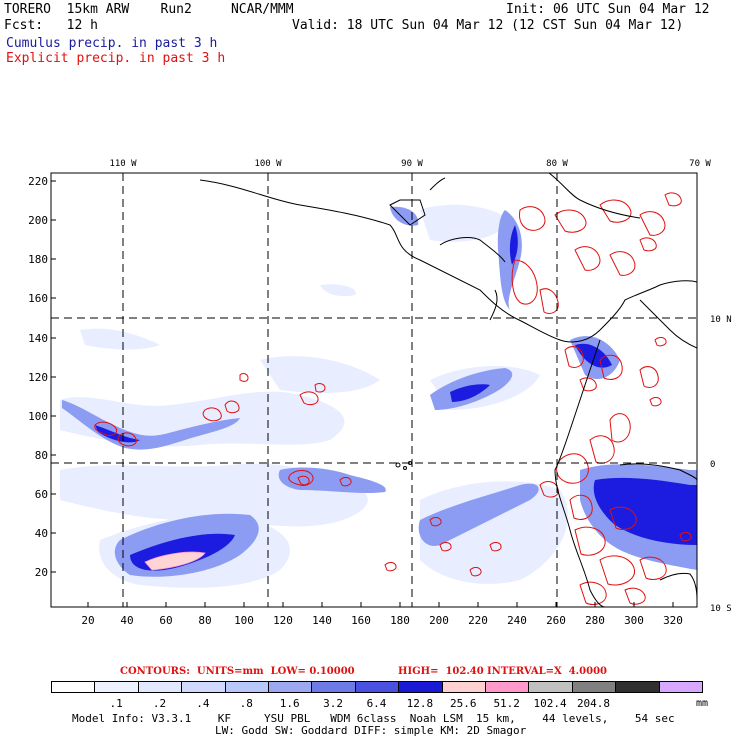 This screenshot has height=740, width=740. Describe the element at coordinates (123, 164) in the screenshot. I see `lon-label: 110 W` at that location.